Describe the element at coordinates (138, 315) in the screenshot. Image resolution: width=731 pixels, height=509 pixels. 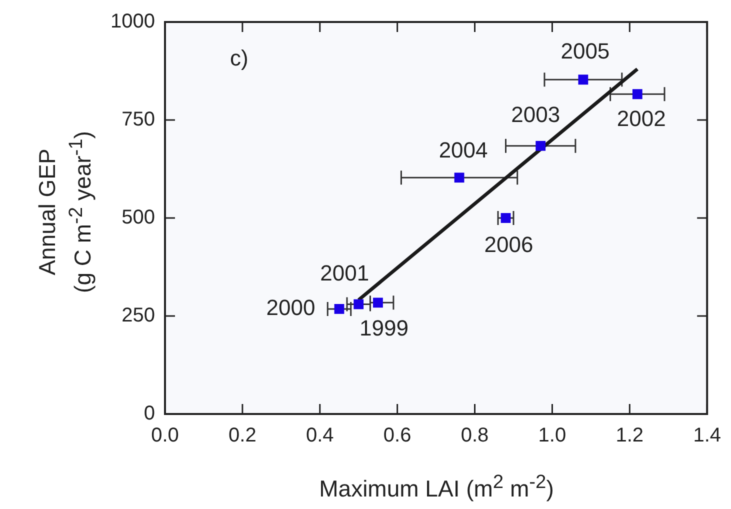
I see `y-tick-label: 250` at that location.